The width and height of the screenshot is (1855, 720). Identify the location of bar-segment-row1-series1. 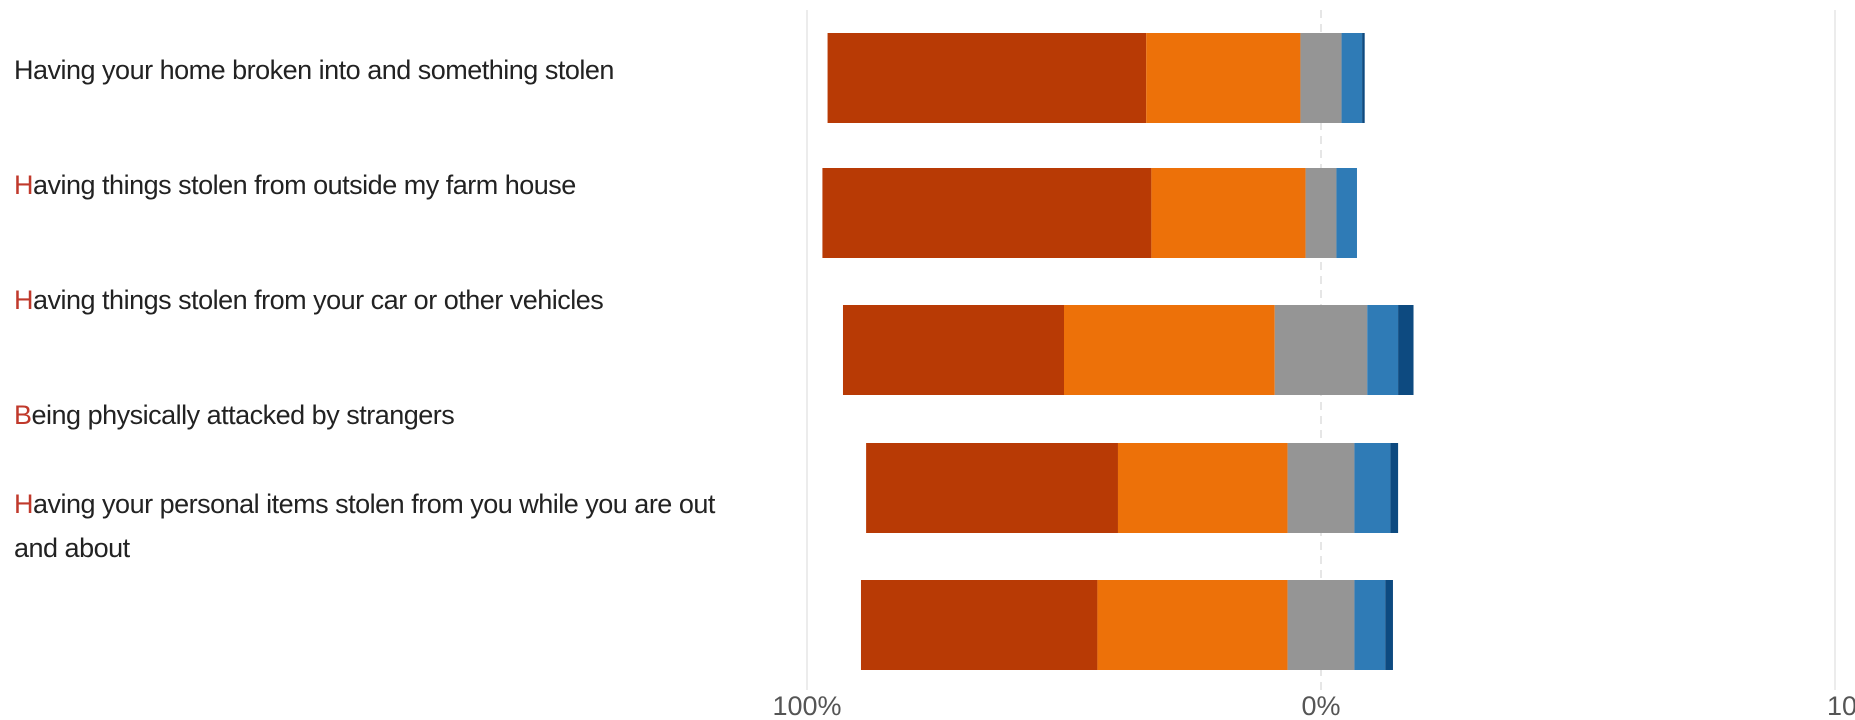
(987, 78).